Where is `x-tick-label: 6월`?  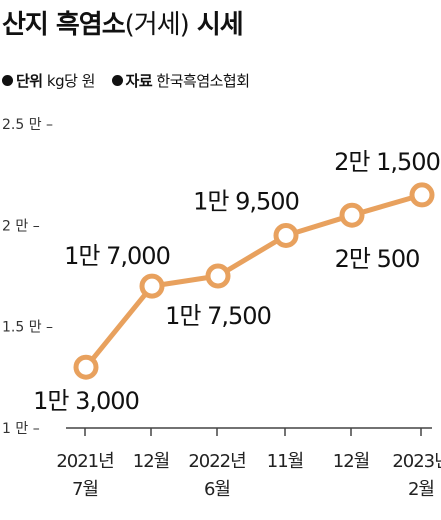
x-tick-label: 6월 is located at coordinates (217, 489).